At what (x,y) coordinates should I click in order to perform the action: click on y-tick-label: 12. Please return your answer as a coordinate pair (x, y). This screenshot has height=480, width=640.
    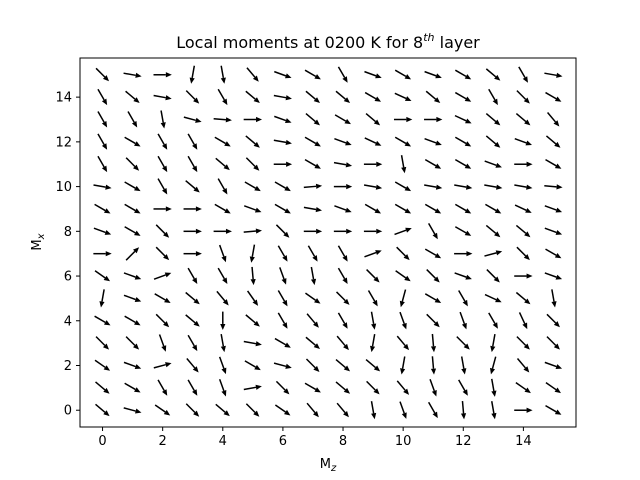
    Looking at the image, I should click on (63, 142).